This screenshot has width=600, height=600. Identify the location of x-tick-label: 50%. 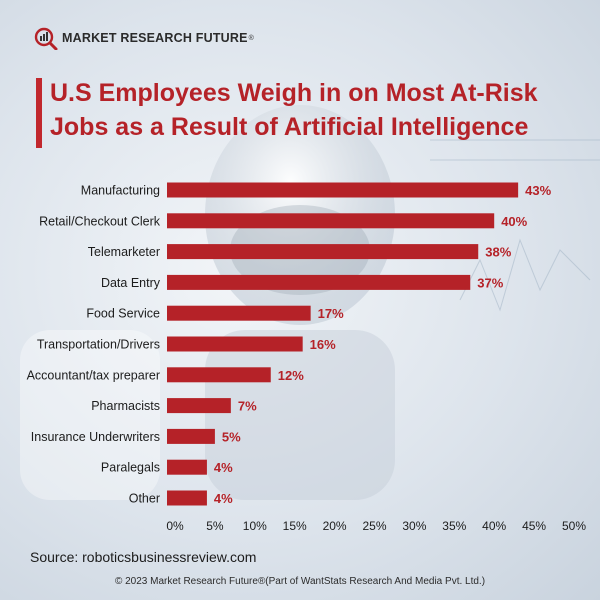
(574, 526).